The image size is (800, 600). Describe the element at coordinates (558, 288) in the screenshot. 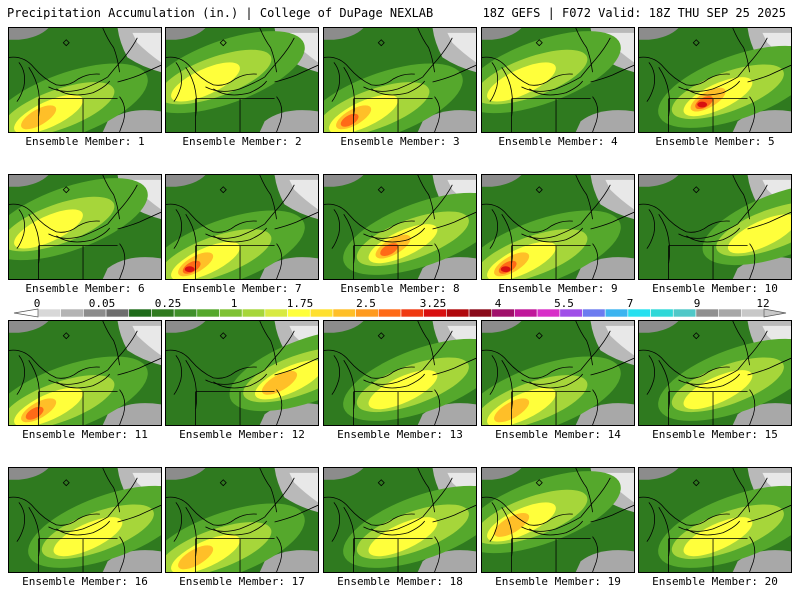

I see `ensemble-member-caption: Ensemble Member: 9` at that location.